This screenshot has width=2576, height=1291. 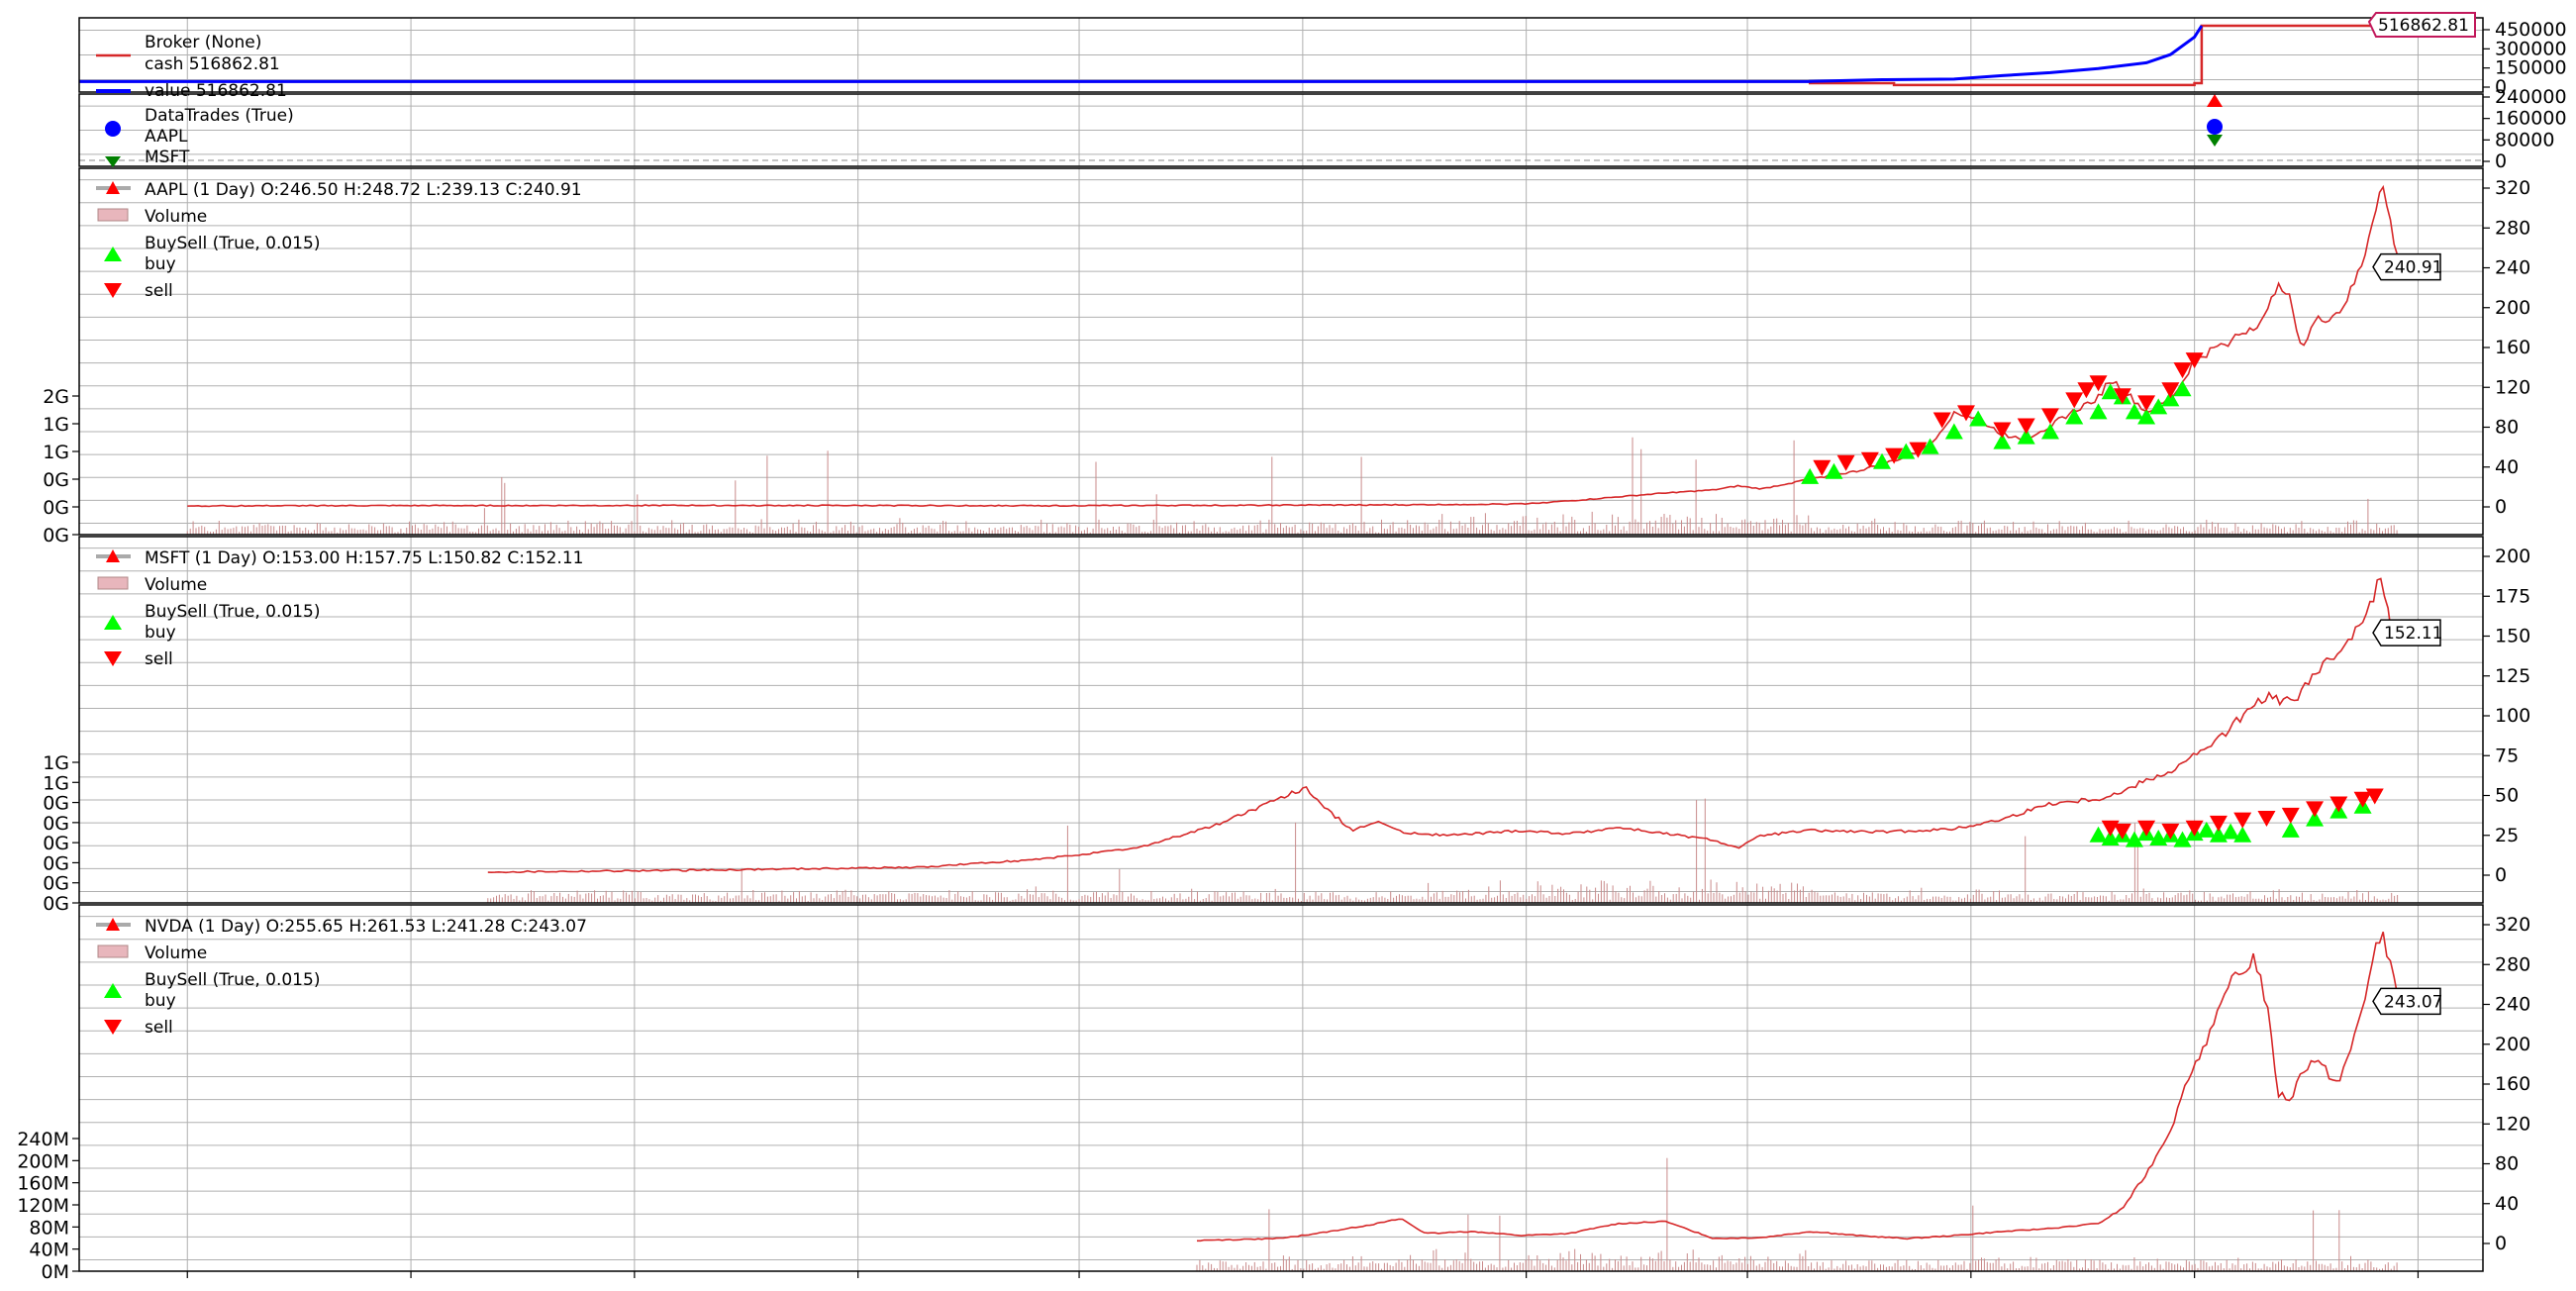 I want to click on nvda-last-value-box, so click(x=2406, y=1001).